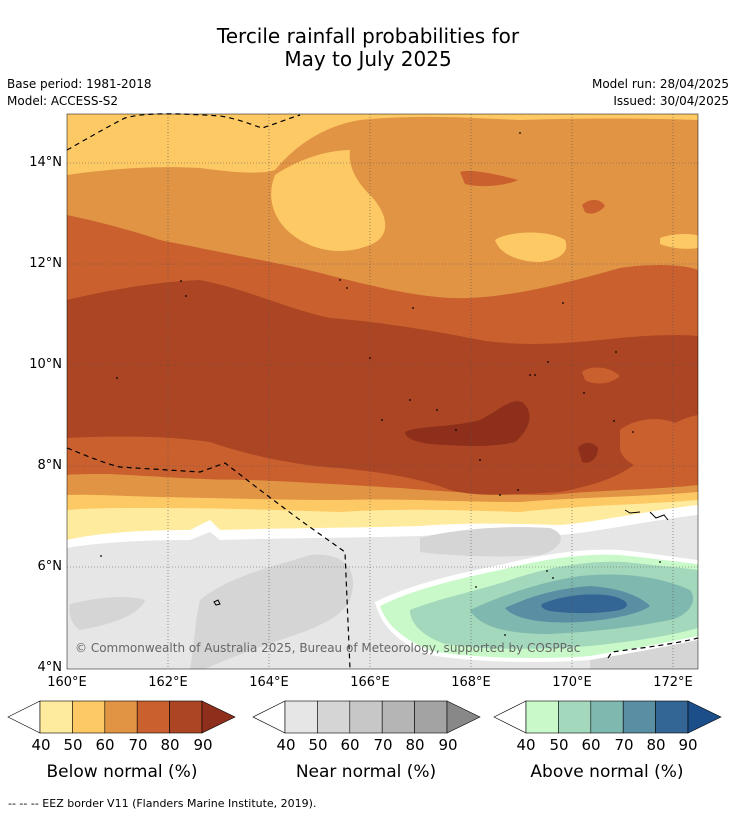 The image size is (736, 816). What do you see at coordinates (121, 717) in the screenshot?
I see `colorbar-below-normal` at bounding box center [121, 717].